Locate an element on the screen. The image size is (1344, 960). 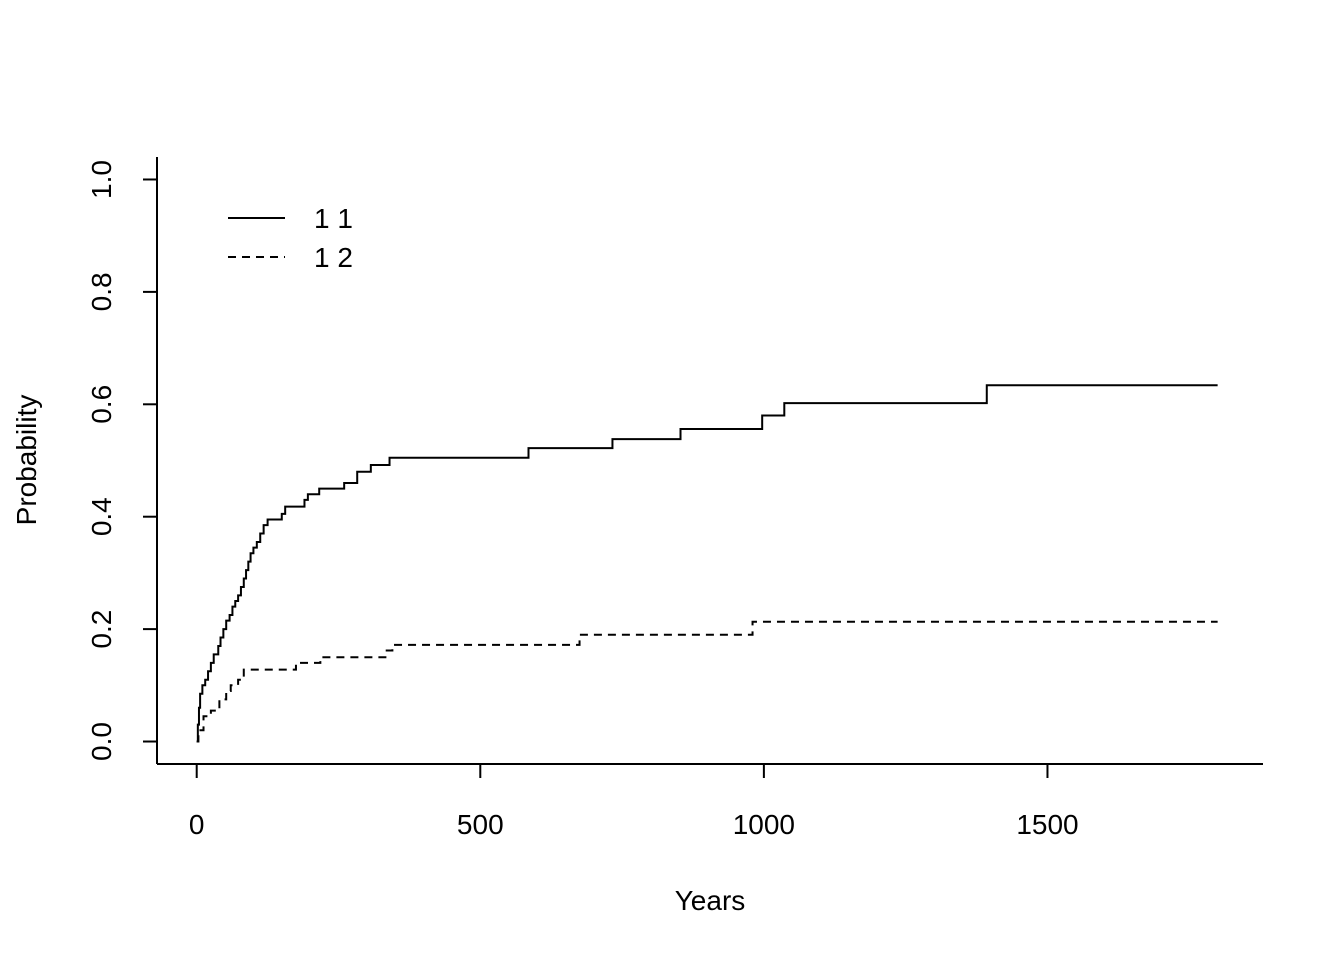
y-tick-label: 0.2 is located at coordinates (101, 629).